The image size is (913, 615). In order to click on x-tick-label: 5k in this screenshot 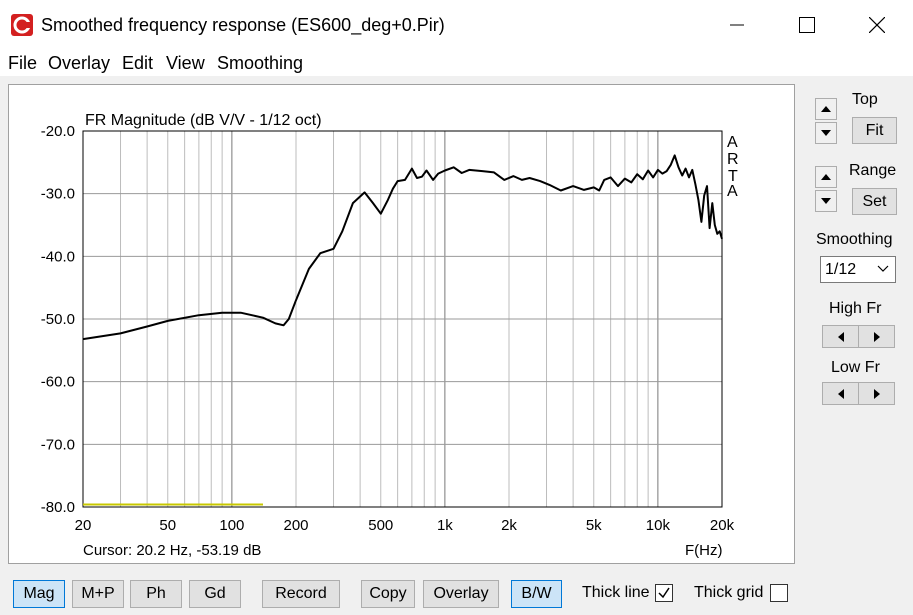, I will do `click(594, 525)`.